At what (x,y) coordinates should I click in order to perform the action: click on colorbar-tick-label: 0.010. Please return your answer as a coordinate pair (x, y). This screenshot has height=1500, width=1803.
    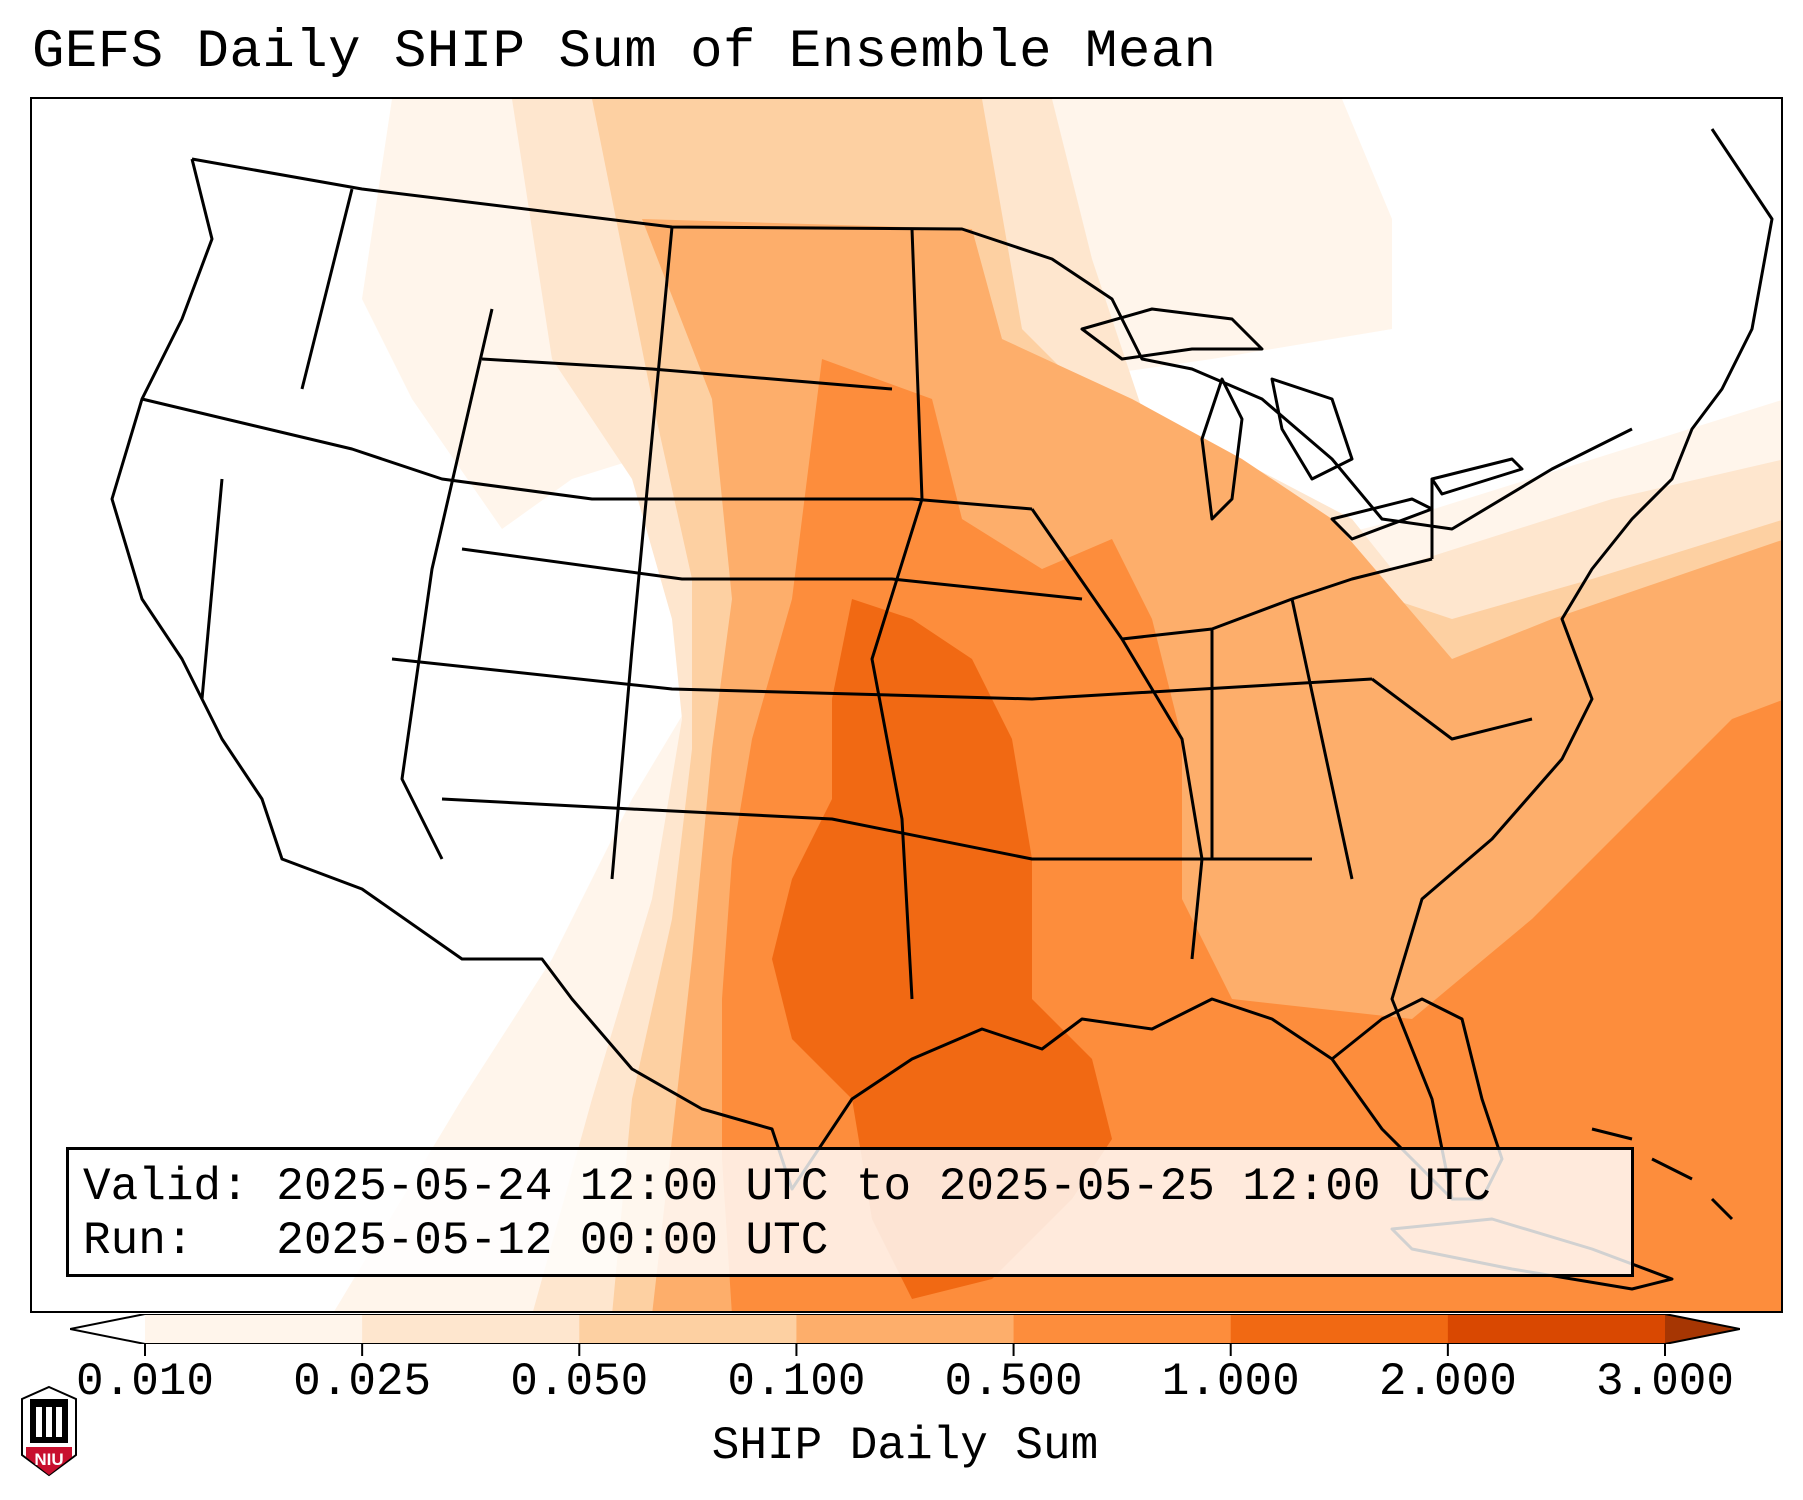
    Looking at the image, I should click on (145, 1382).